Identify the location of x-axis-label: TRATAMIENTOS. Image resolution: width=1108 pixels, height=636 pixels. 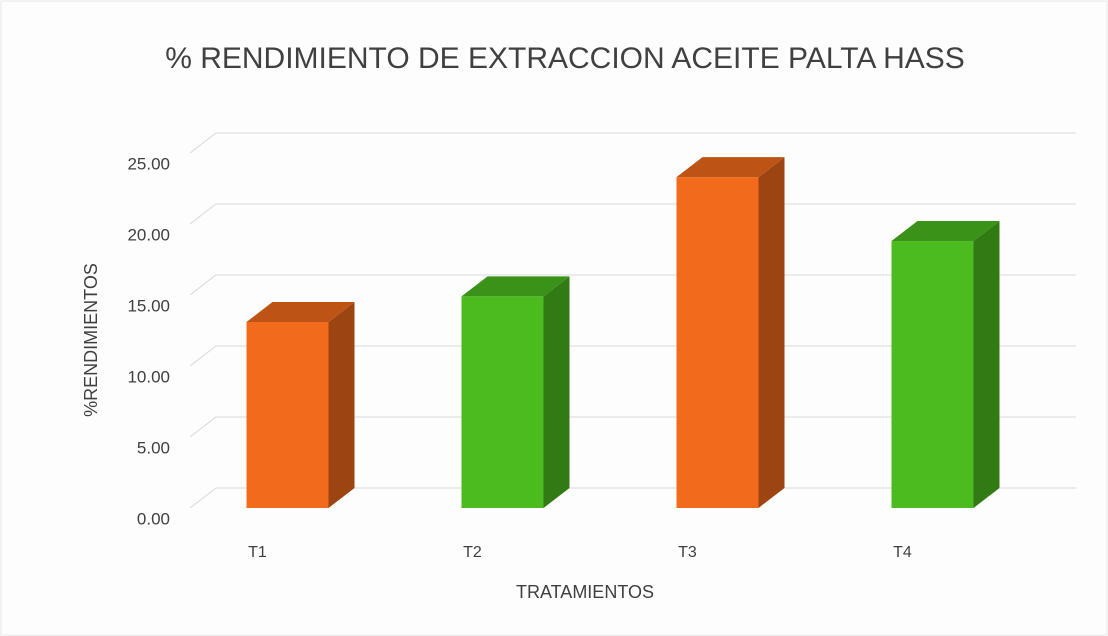
(585, 592).